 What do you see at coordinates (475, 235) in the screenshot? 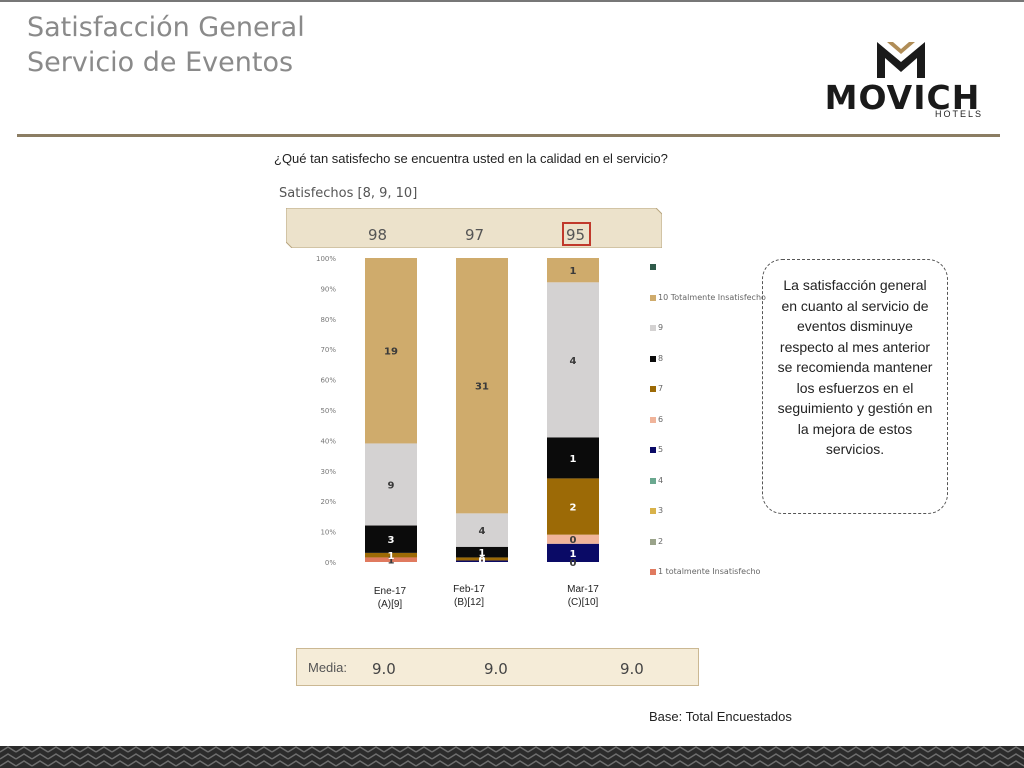
I see `satisfied-value-feb: 97` at bounding box center [475, 235].